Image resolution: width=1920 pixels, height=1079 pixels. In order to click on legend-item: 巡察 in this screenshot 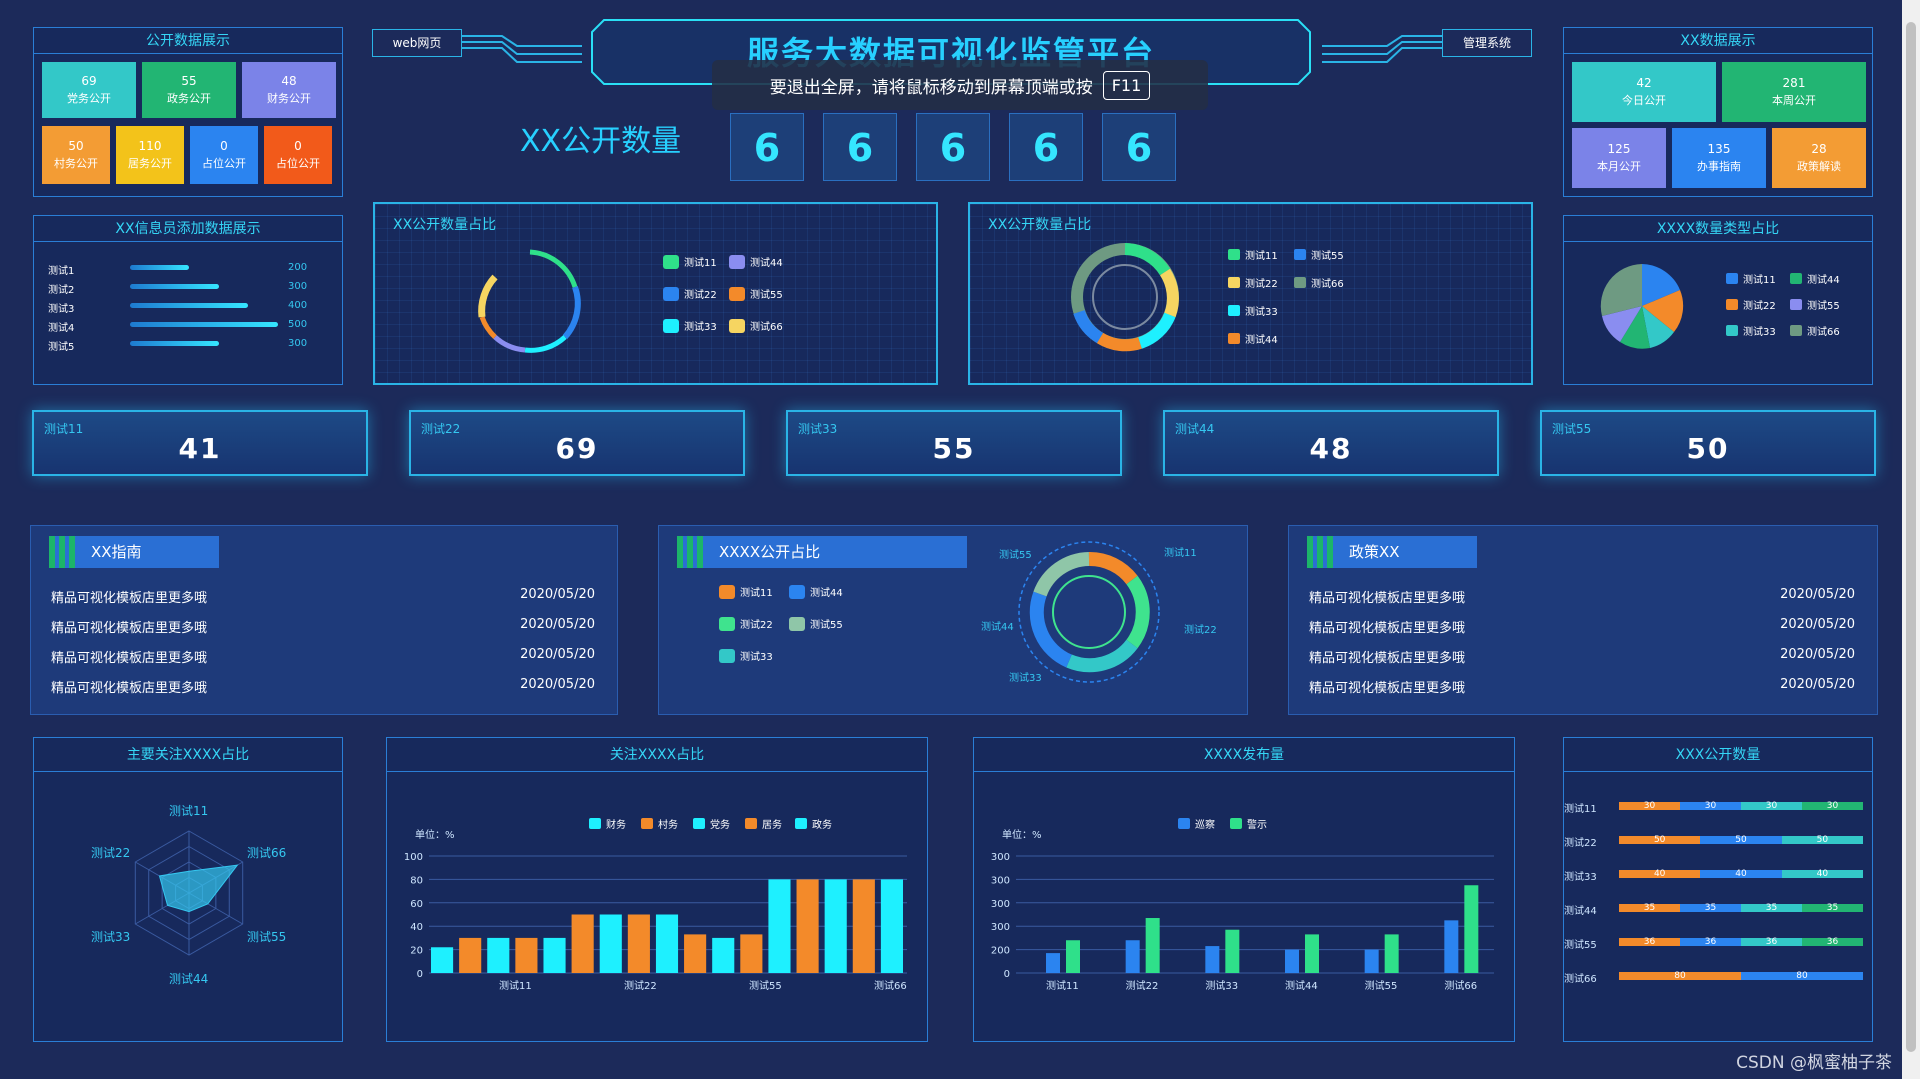, I will do `click(1196, 823)`.